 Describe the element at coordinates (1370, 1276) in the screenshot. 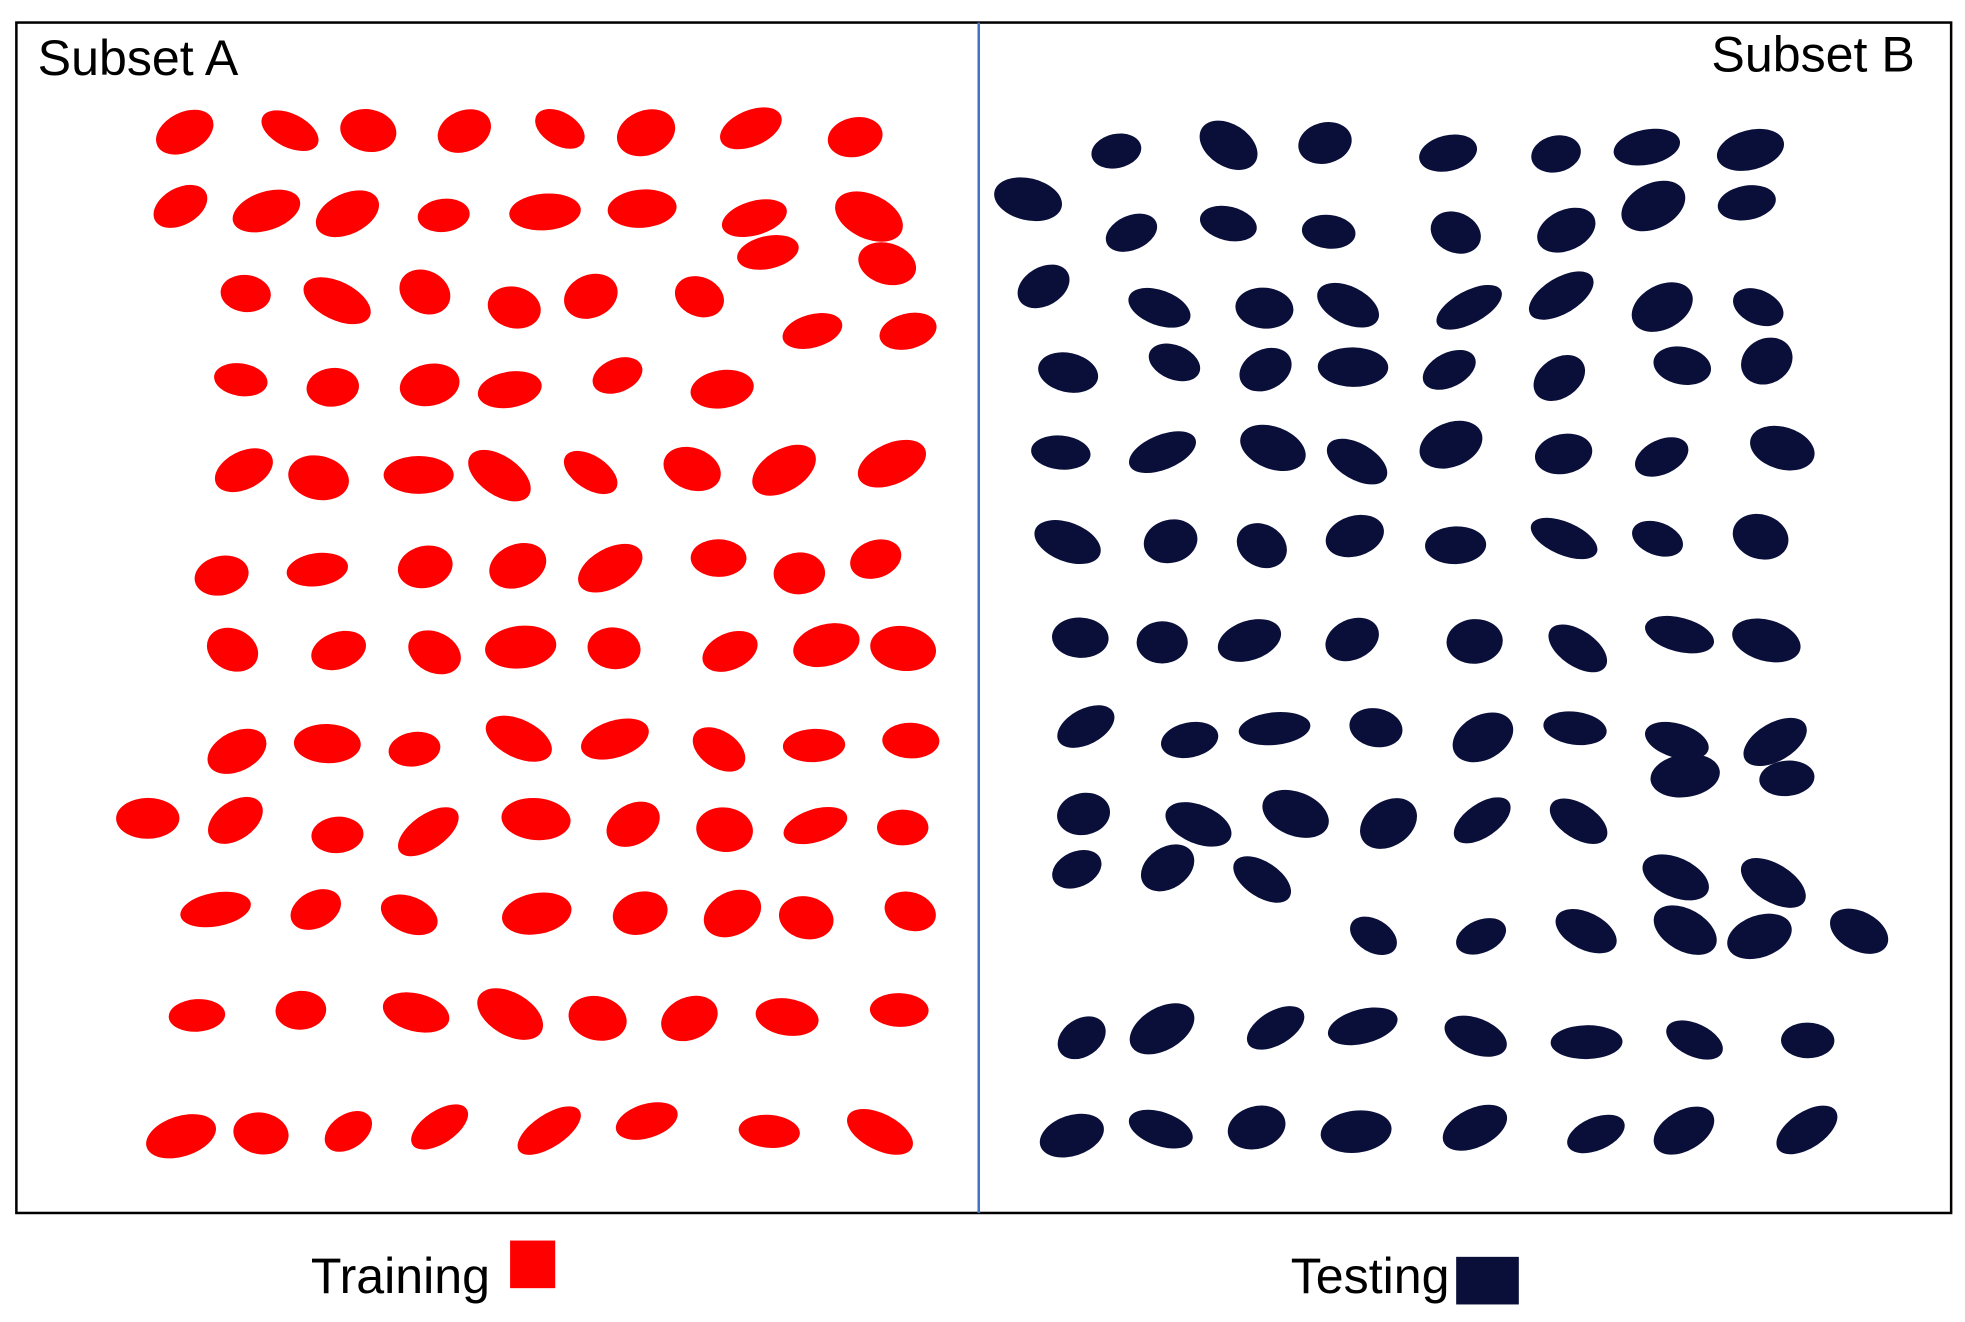

I see `legend-label: Testing` at that location.